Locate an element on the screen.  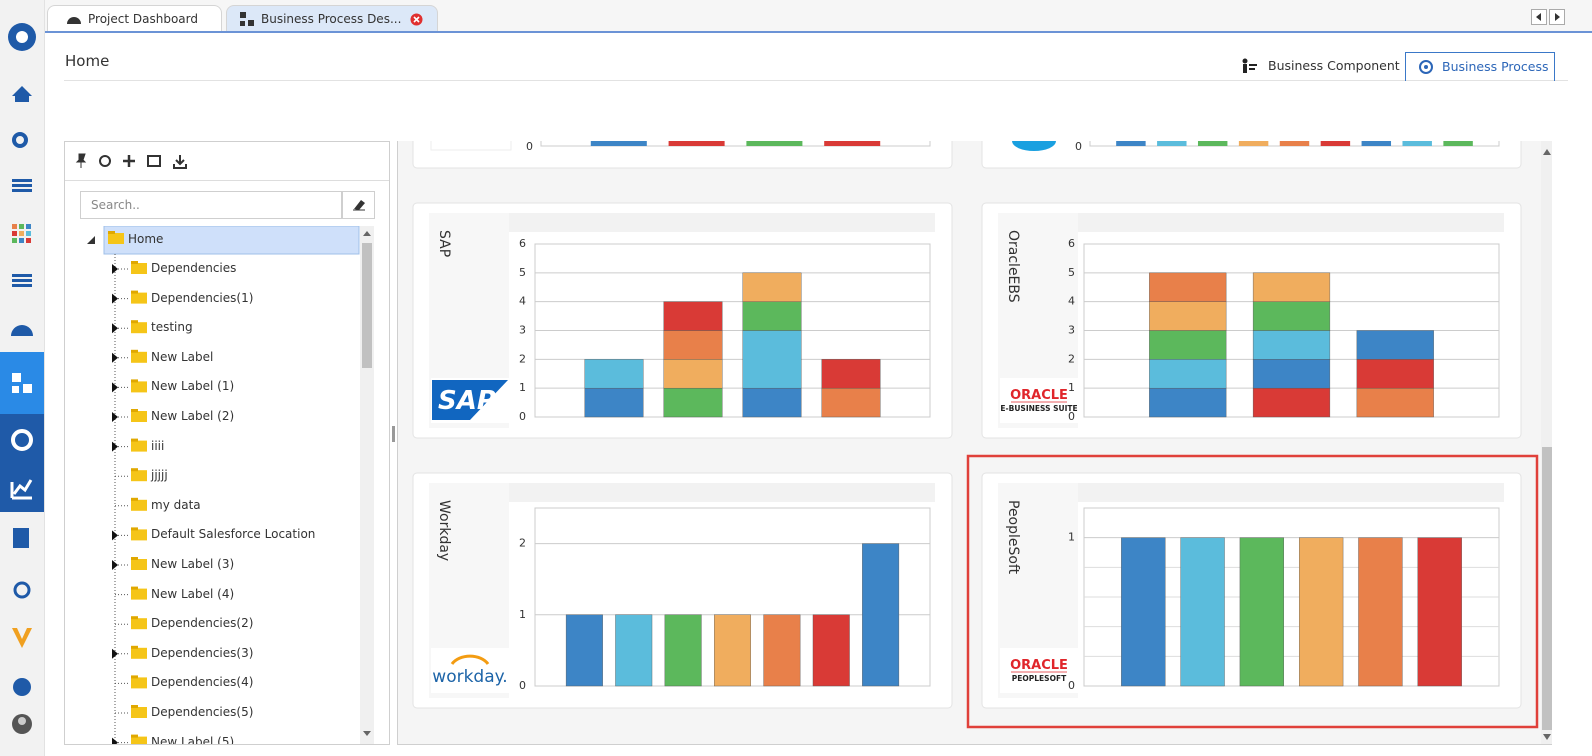
logo-text: SAP is located at coordinates (467, 401).